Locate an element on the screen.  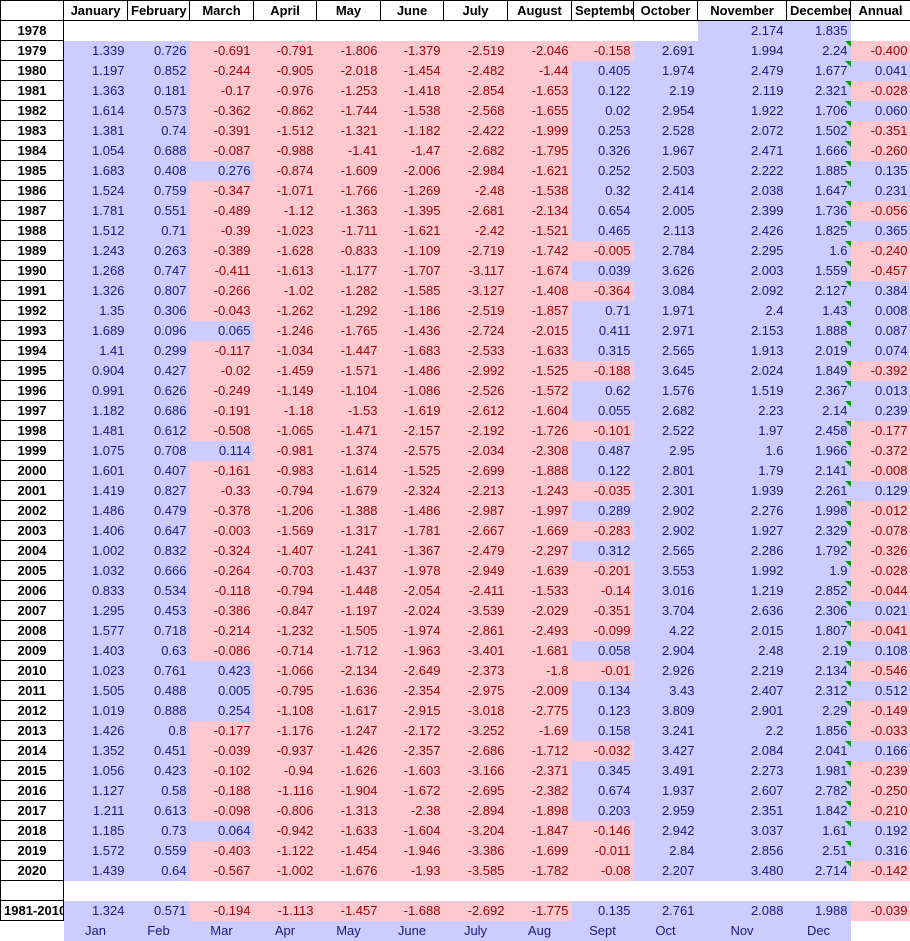
value-cell: 2.015 is located at coordinates (742, 630).